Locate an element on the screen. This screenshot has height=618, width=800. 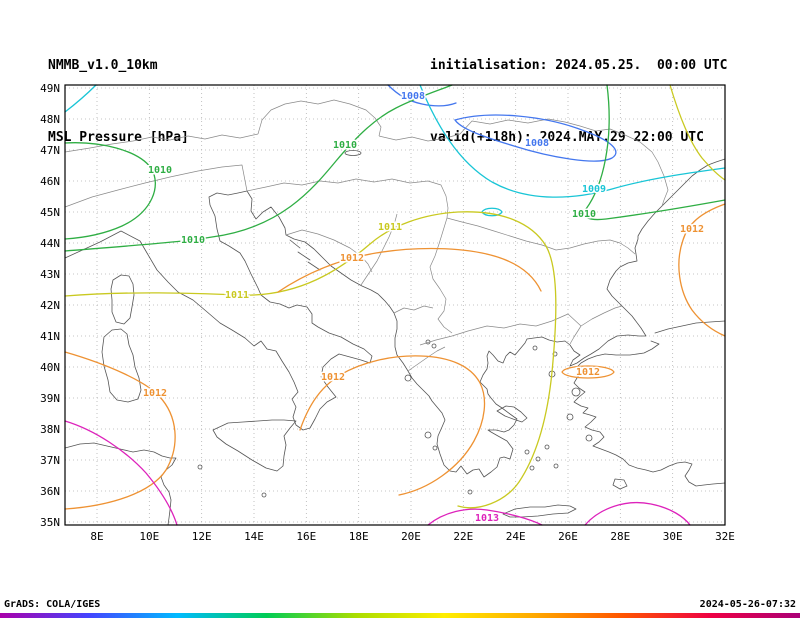
x-axis-tick-label: 32E is located at coordinates (725, 536).